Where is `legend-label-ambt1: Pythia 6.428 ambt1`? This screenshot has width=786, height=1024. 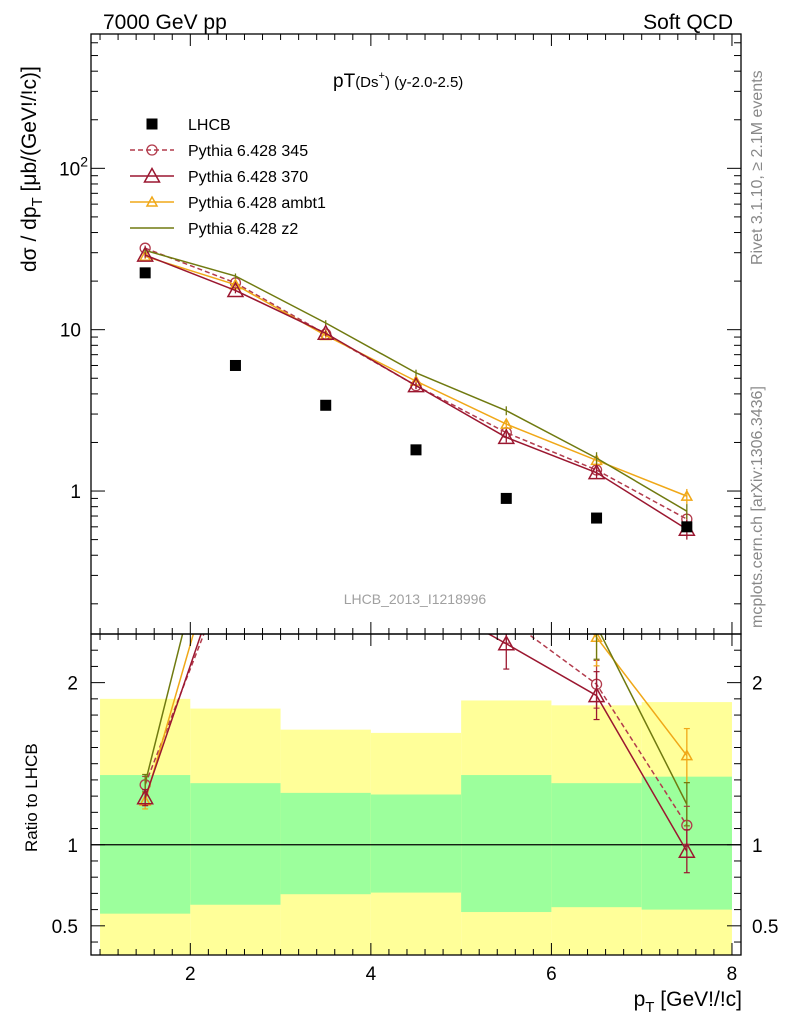 legend-label-ambt1: Pythia 6.428 ambt1 is located at coordinates (257, 203).